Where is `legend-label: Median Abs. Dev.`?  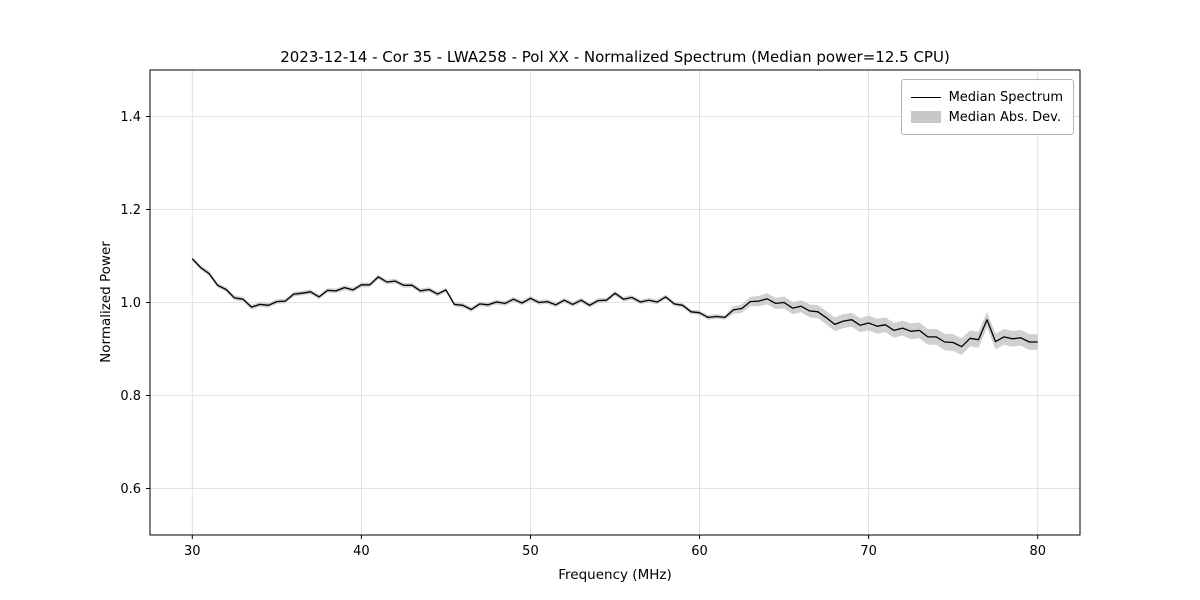
legend-label: Median Abs. Dev. is located at coordinates (1005, 117).